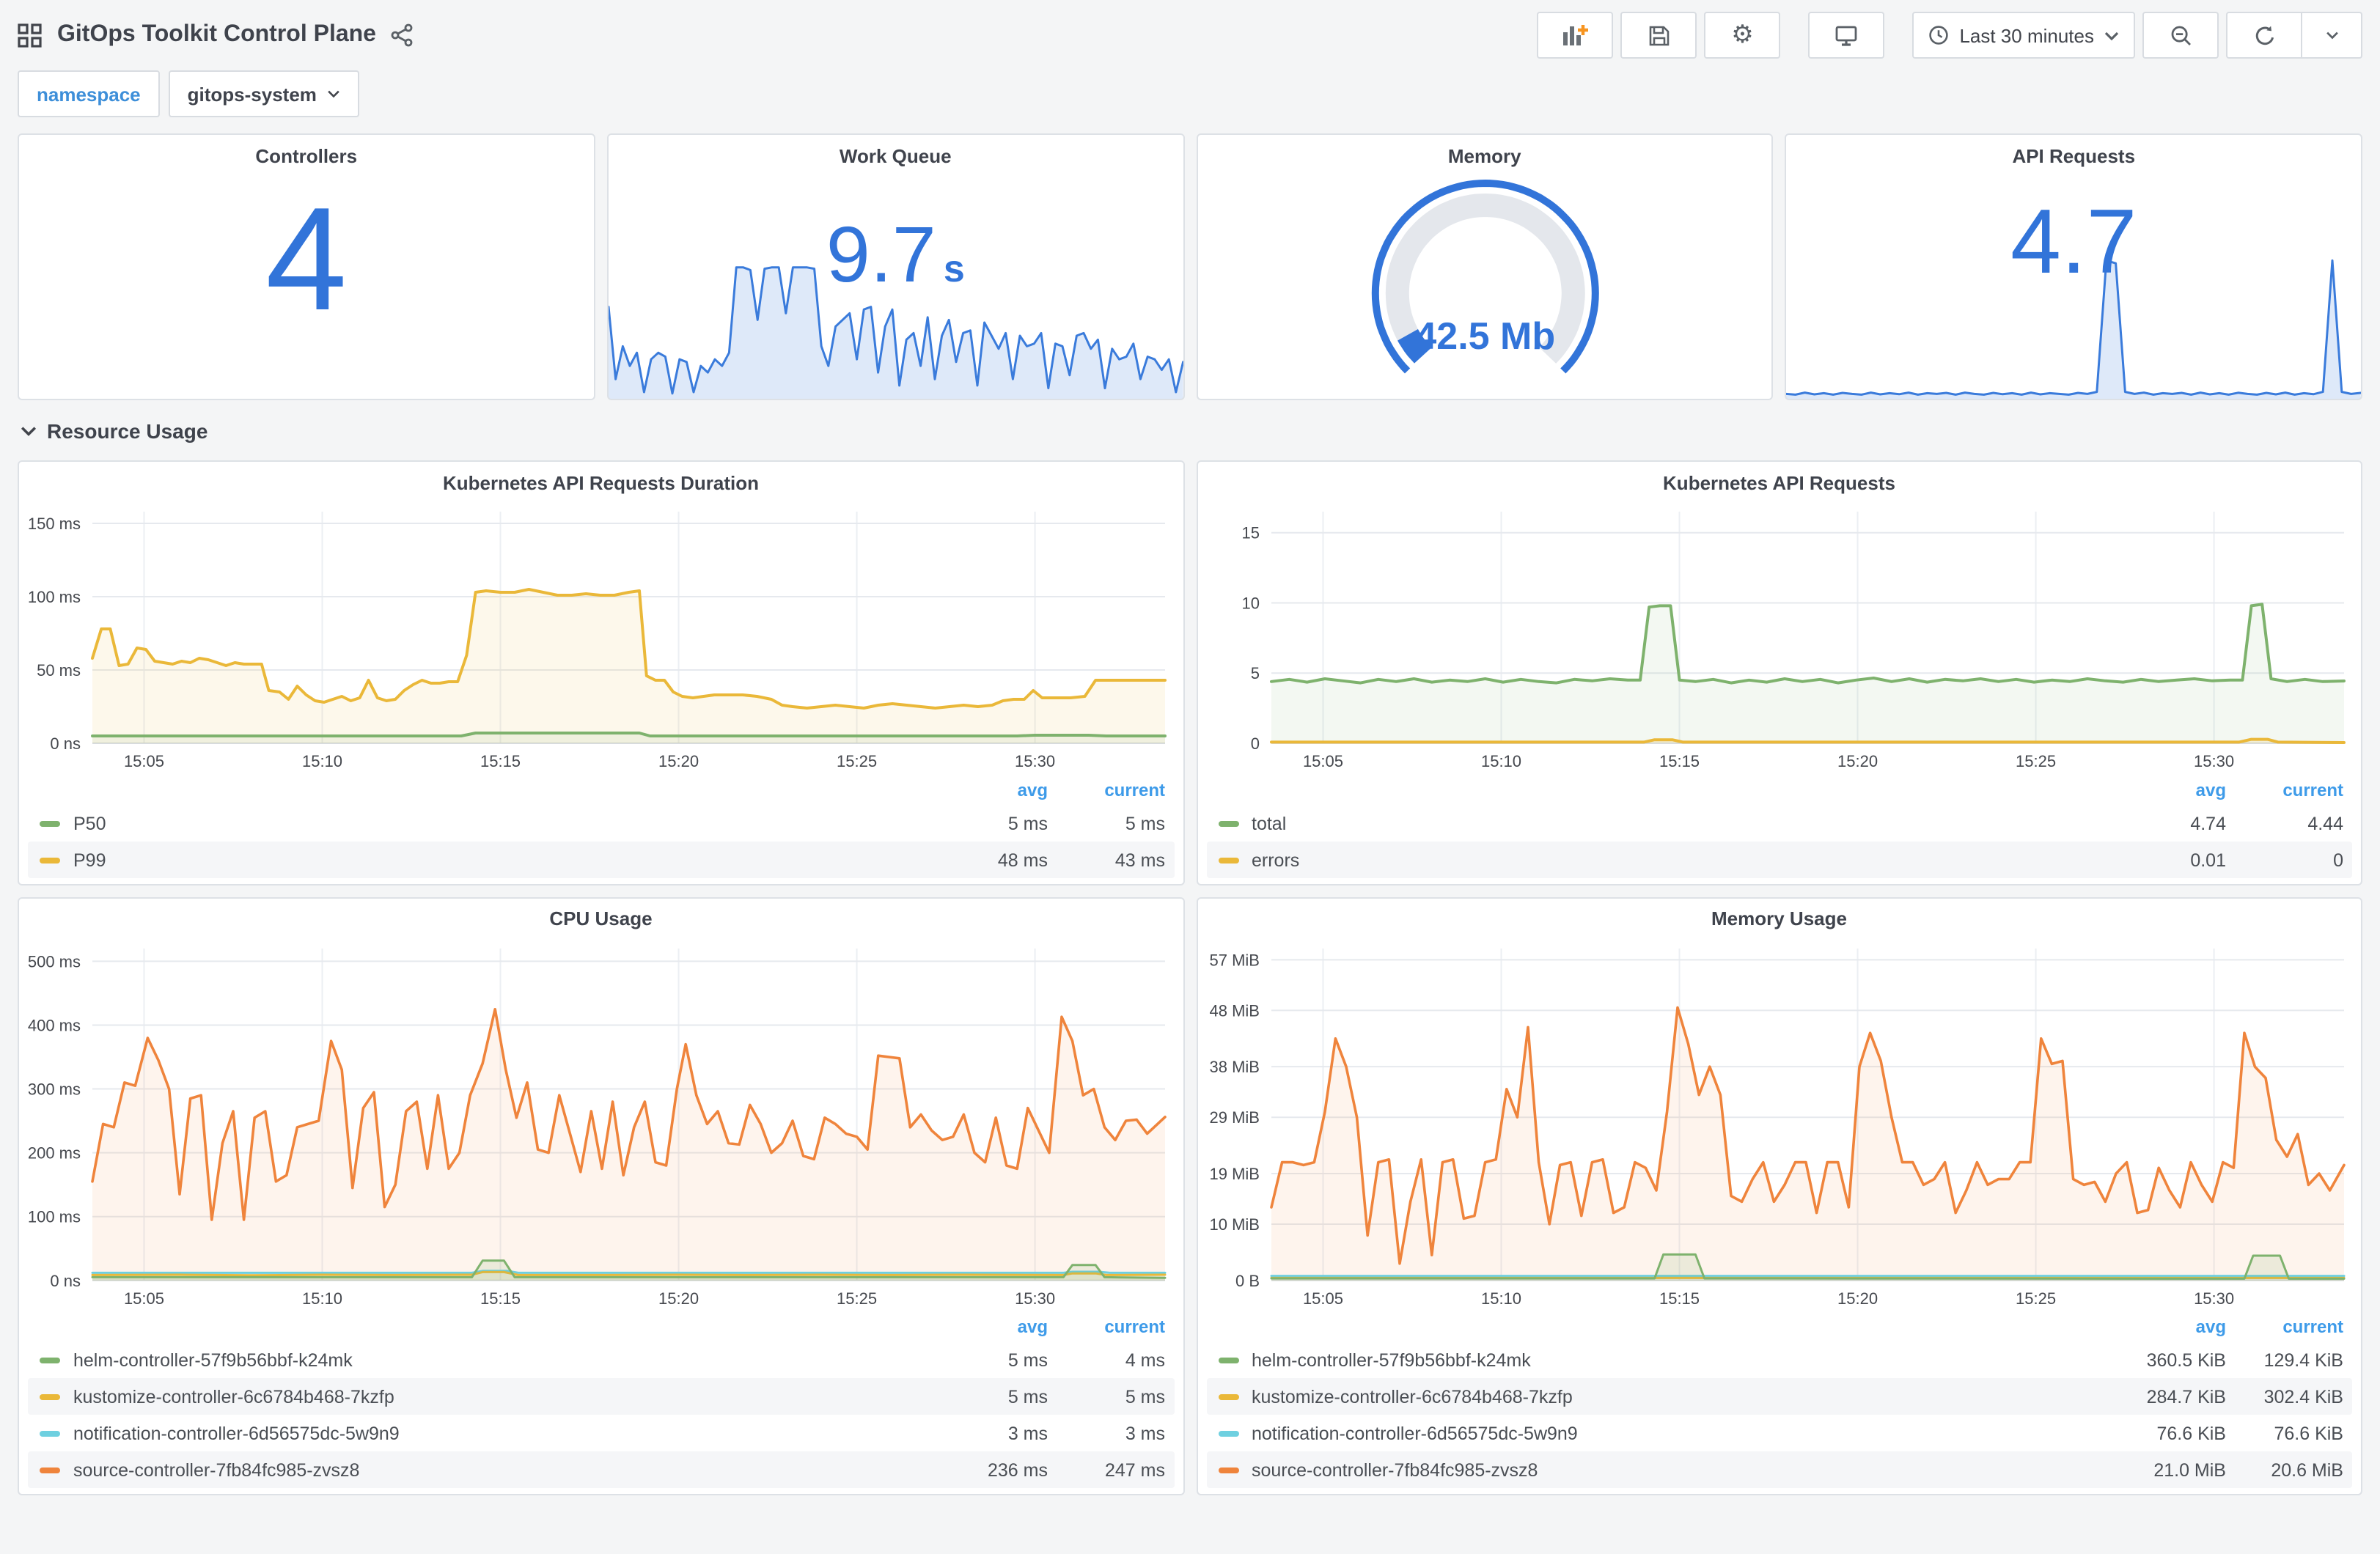 The width and height of the screenshot is (2380, 1554). Describe the element at coordinates (252, 94) in the screenshot. I see `variable-value-label: gitops-system` at that location.